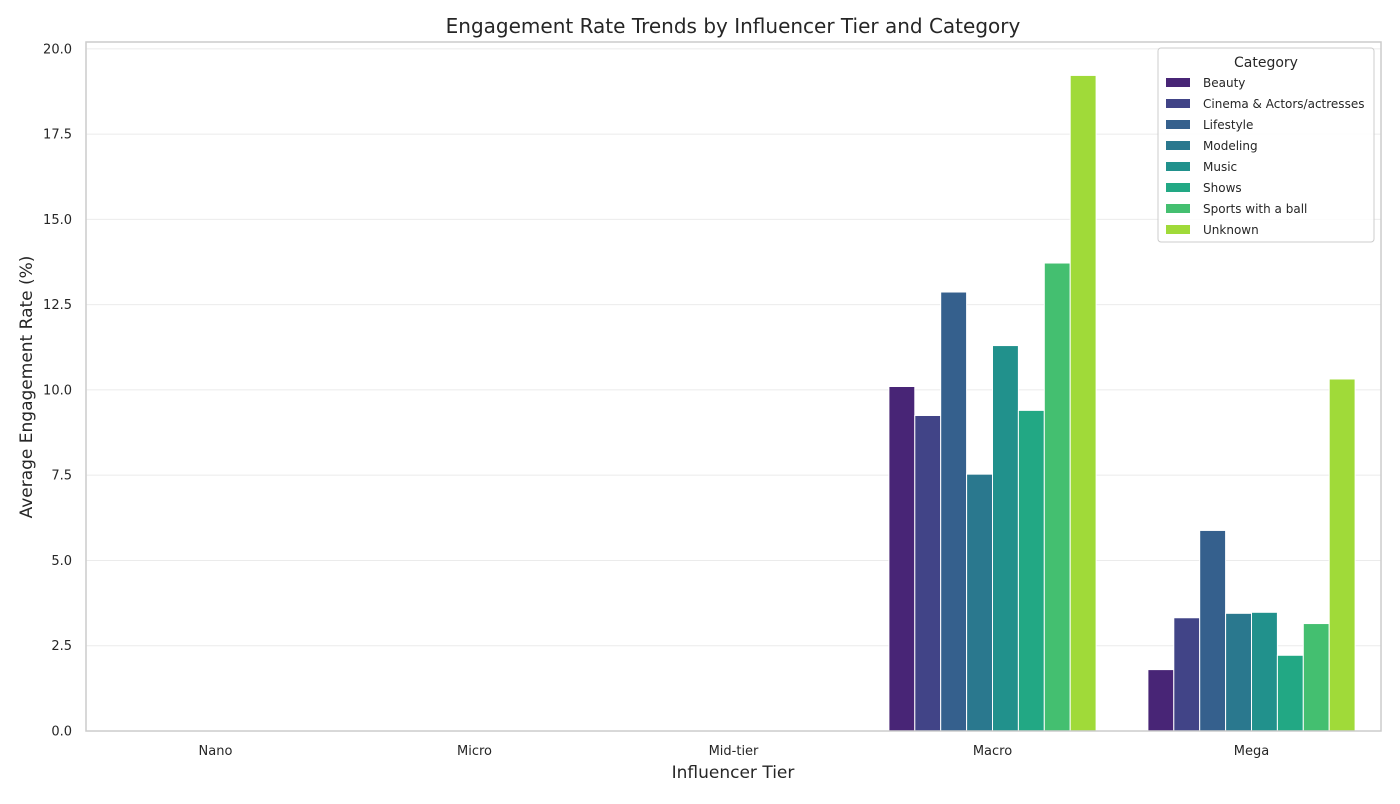 The width and height of the screenshot is (1400, 804). Describe the element at coordinates (216, 751) in the screenshot. I see `x-tick-label: Nano` at that location.